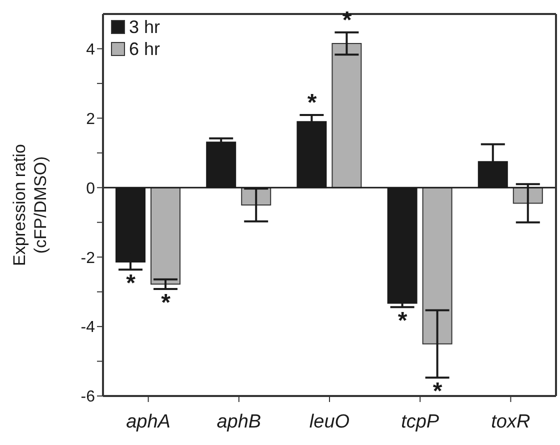 The image size is (560, 445). Describe the element at coordinates (329, 421) in the screenshot. I see `x-tick-label: leuO` at that location.